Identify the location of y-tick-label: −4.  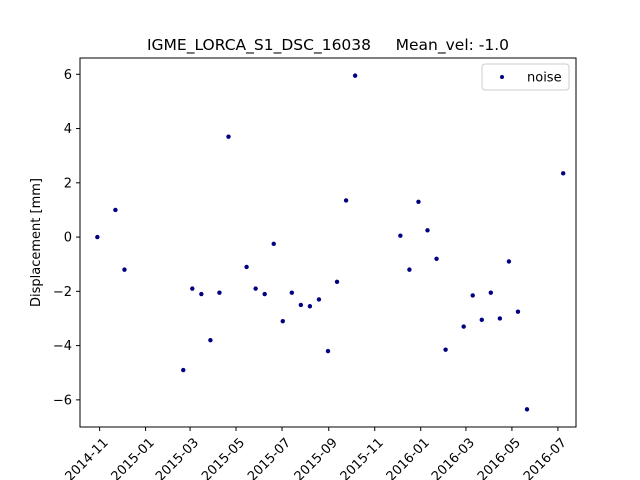
(62, 346).